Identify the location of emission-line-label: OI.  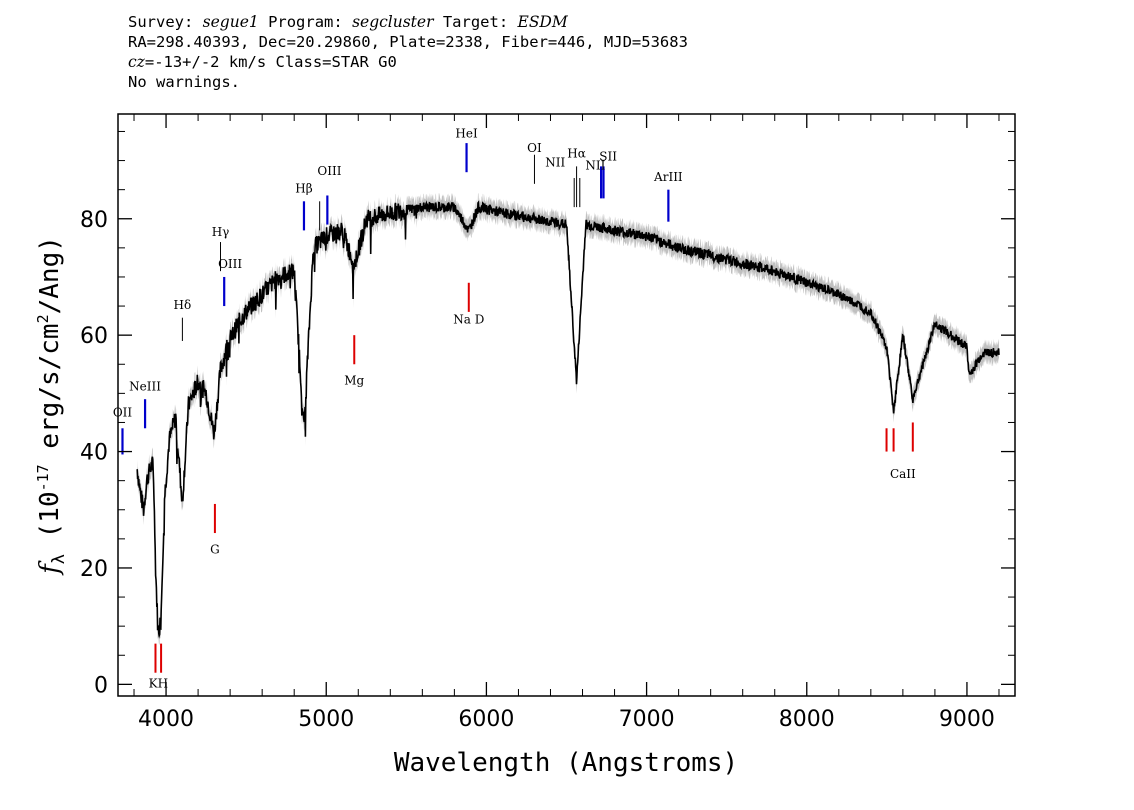
(534, 148).